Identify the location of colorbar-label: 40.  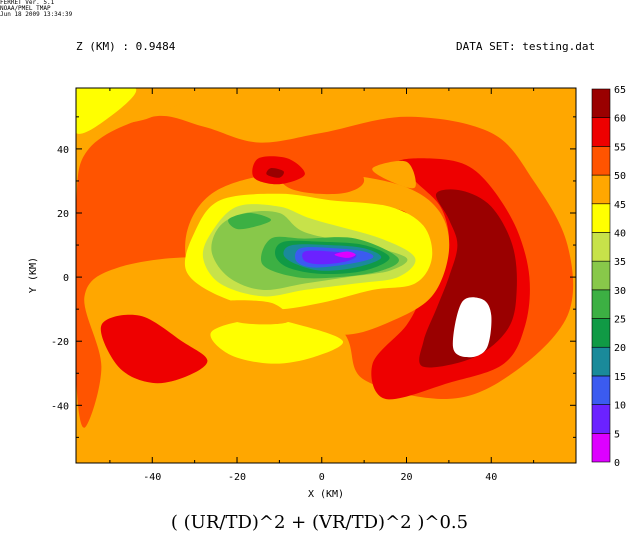
(620, 233).